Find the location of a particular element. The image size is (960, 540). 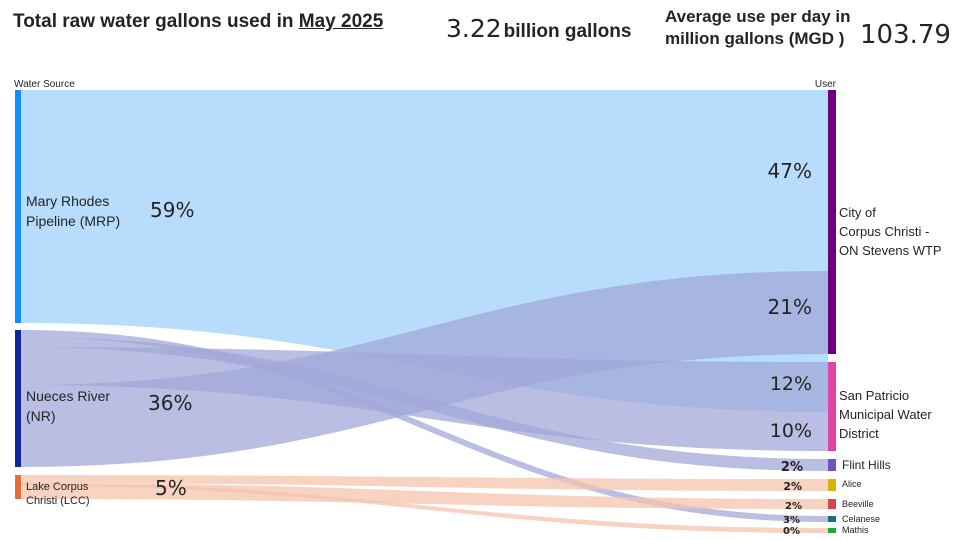

user-label-occ: Corpus Christi - is located at coordinates (884, 231).